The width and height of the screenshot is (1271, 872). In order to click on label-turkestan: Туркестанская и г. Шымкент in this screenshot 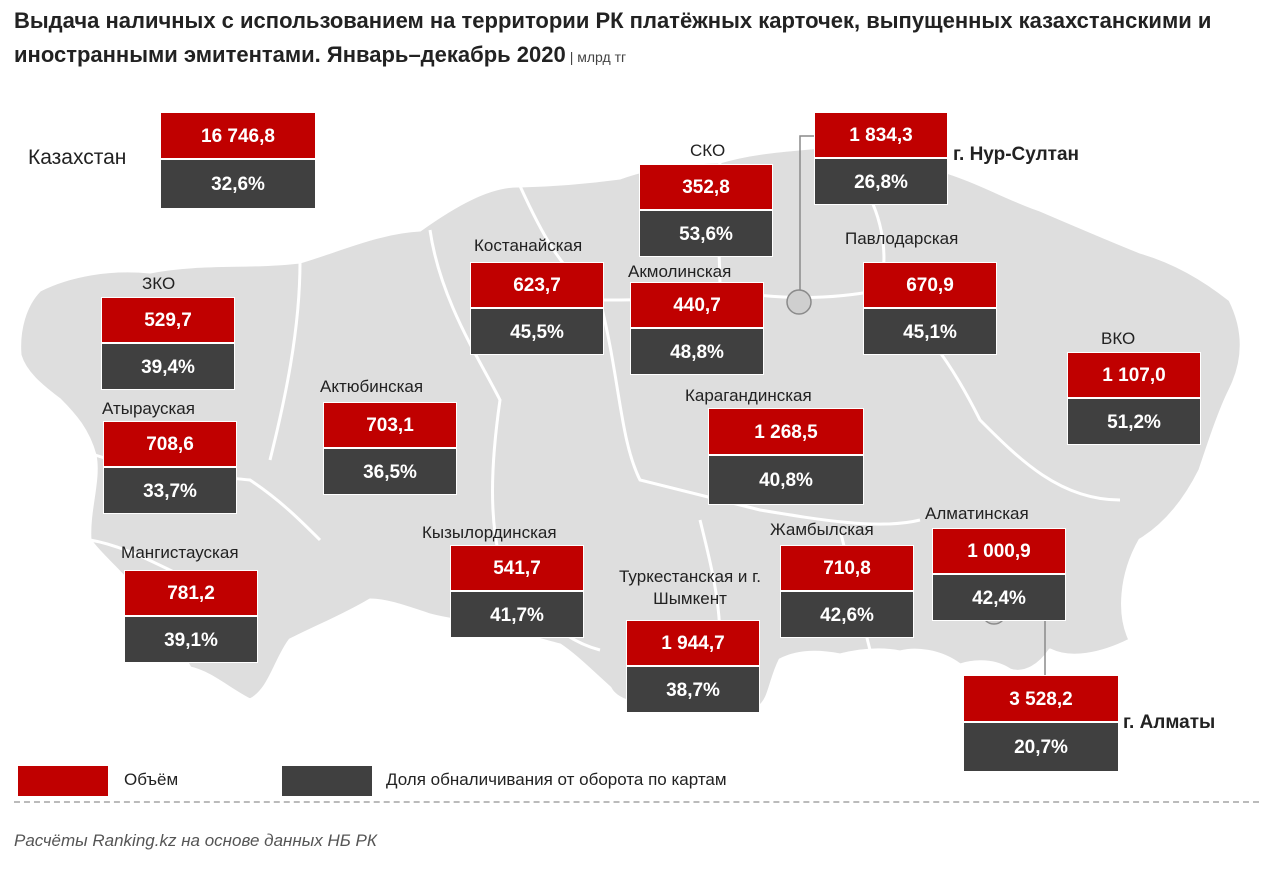, I will do `click(690, 587)`.